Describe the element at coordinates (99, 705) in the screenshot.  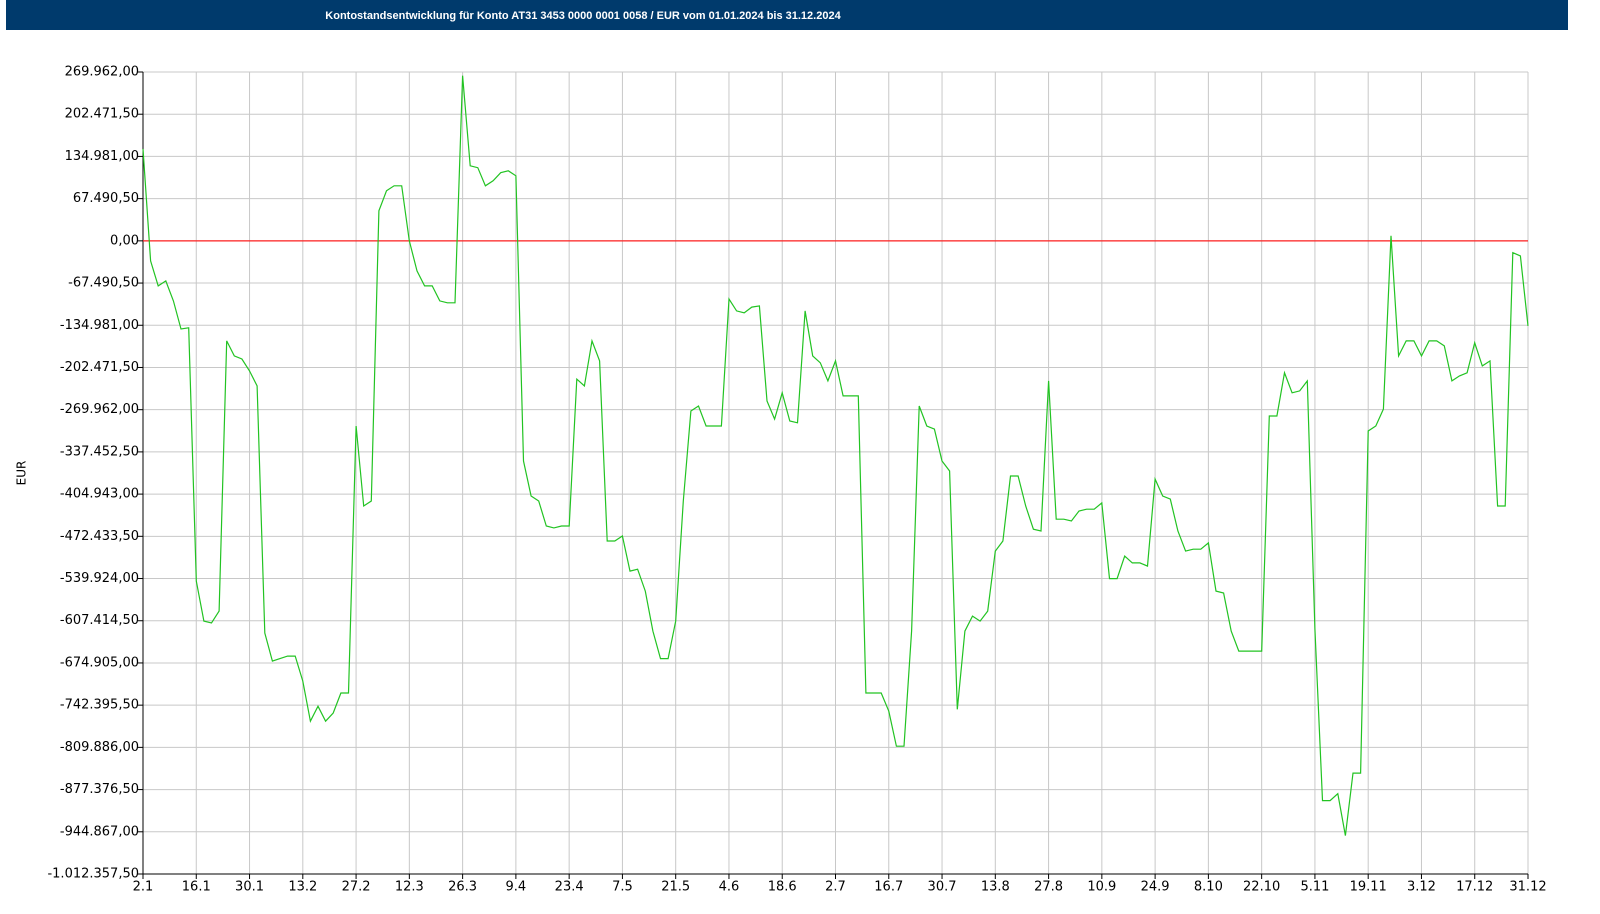
I see `y-tick-label: -742.395,50` at that location.